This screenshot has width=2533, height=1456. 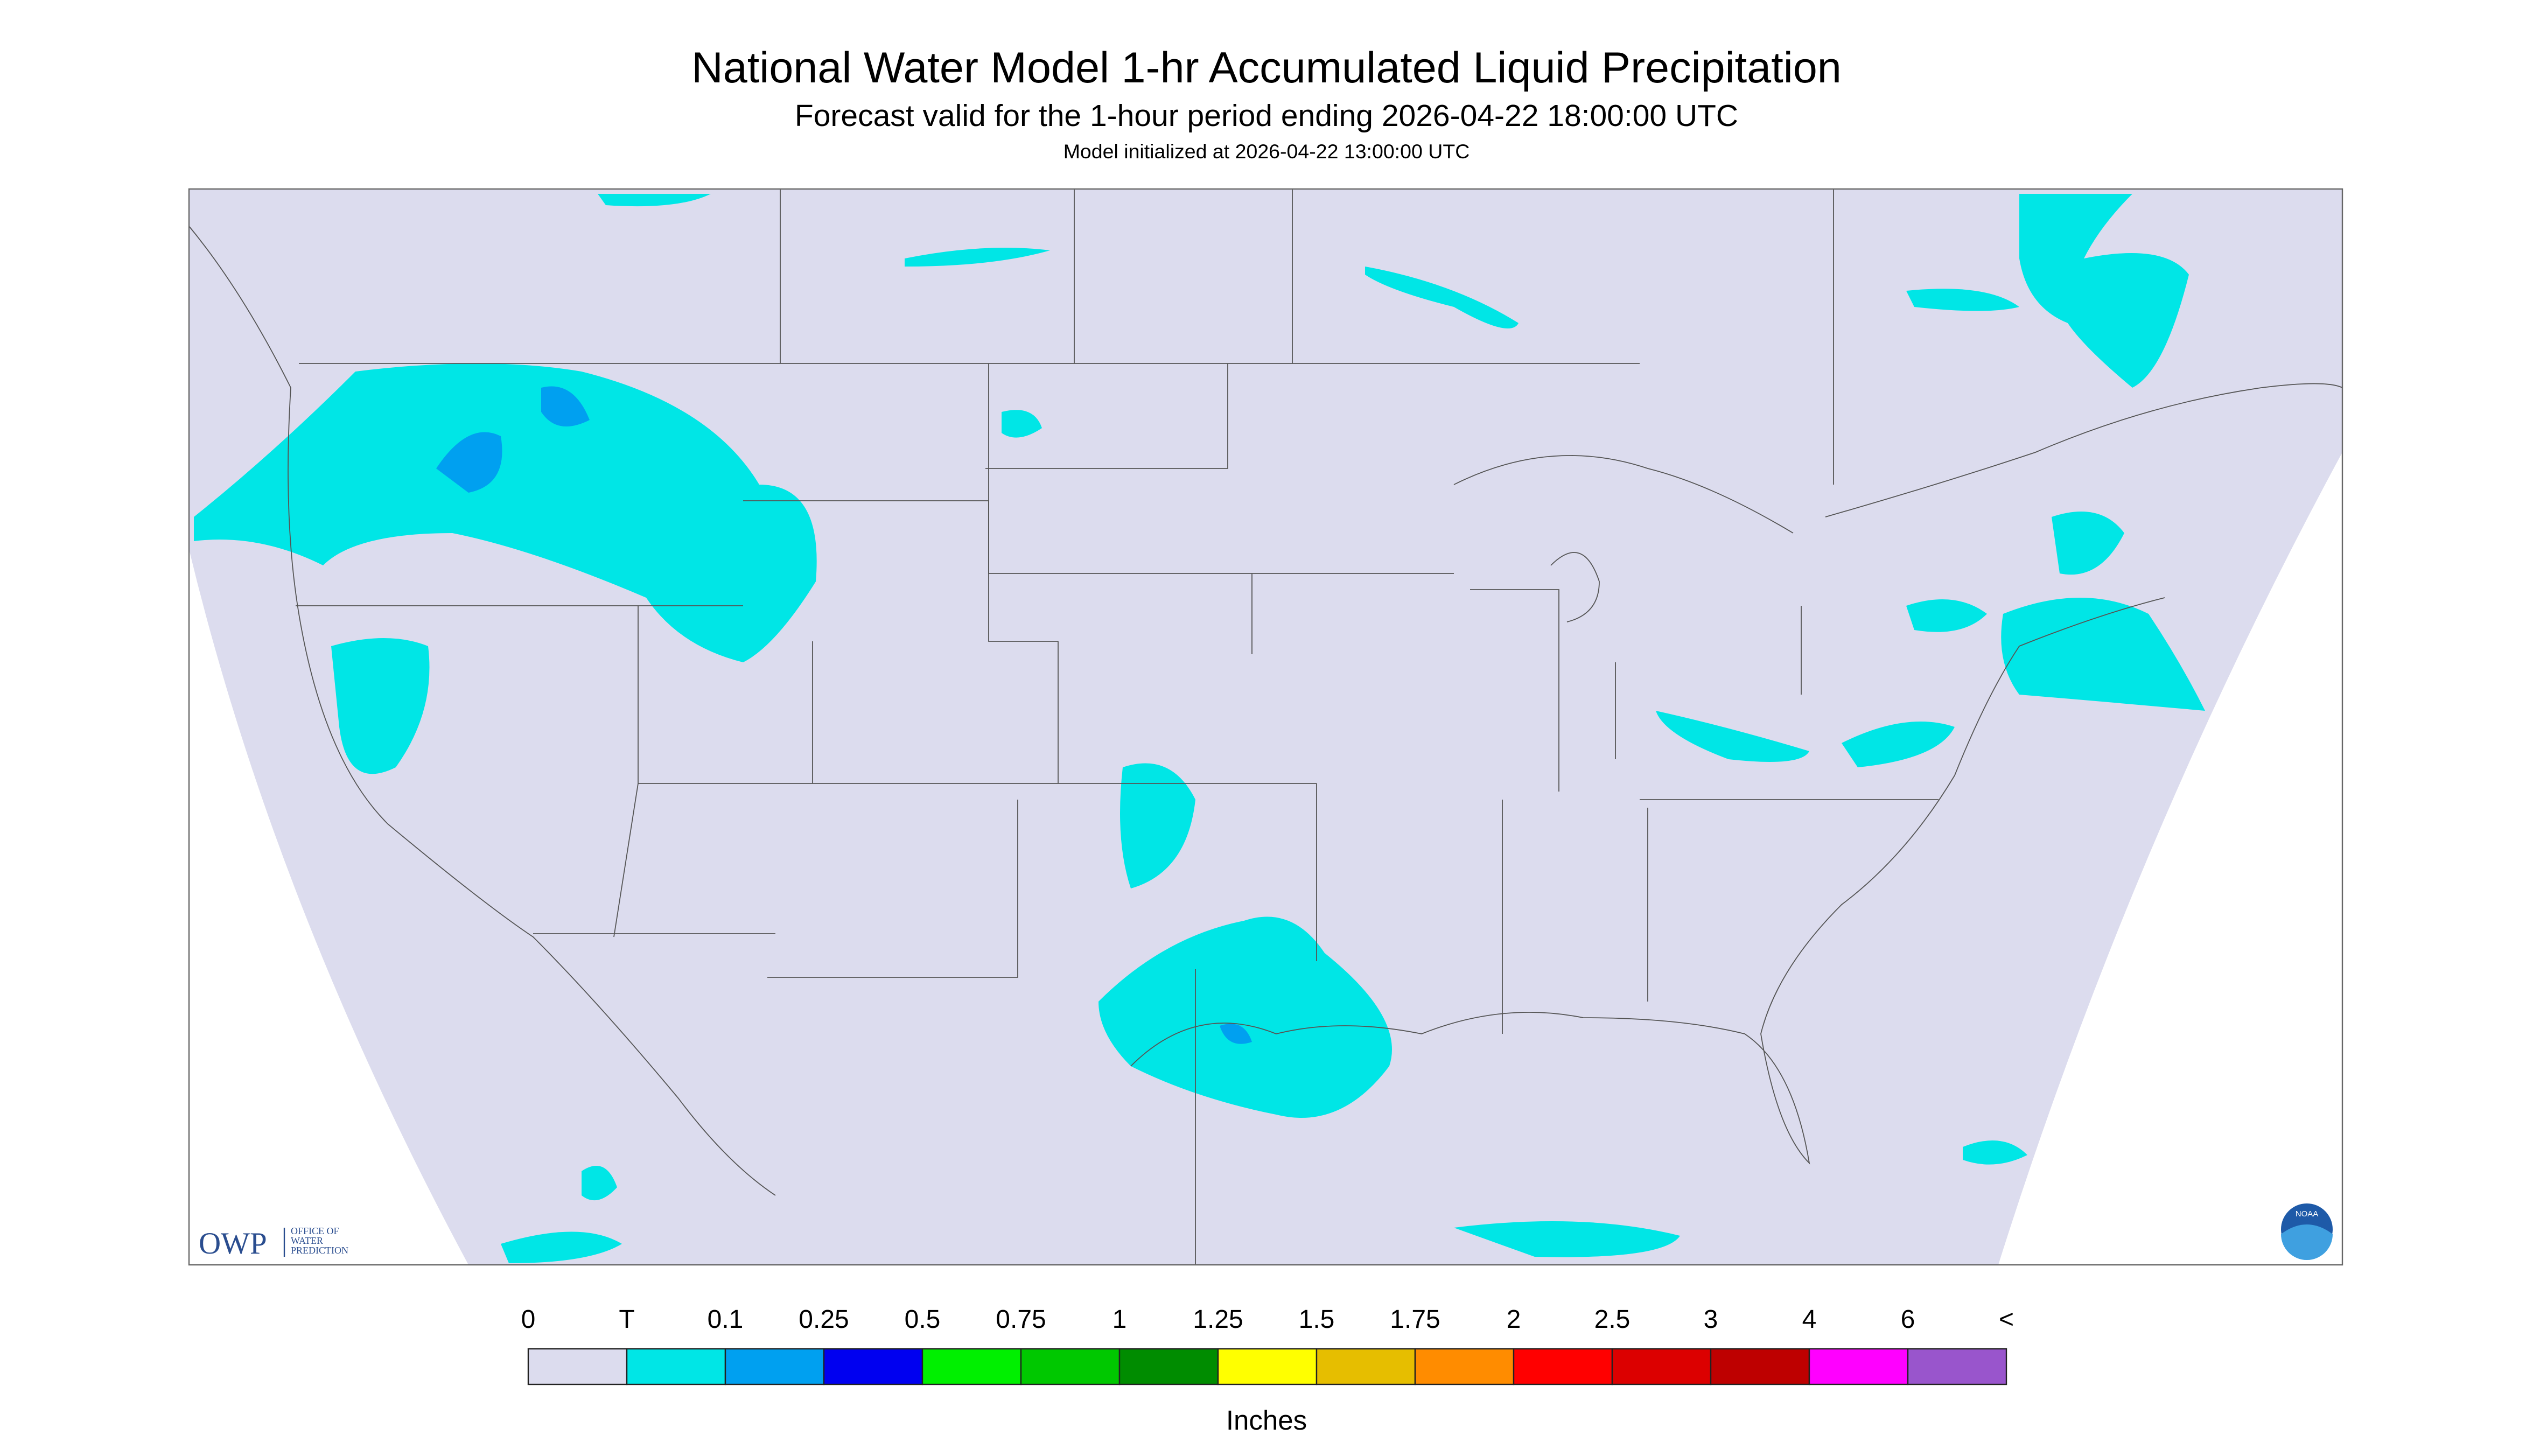 I want to click on colorbar-label: 1.5, so click(x=1317, y=1319).